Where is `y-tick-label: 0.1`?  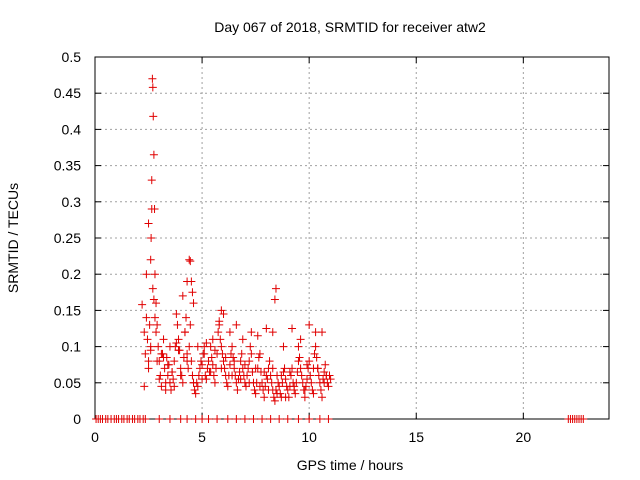
y-tick-label: 0.1 is located at coordinates (72, 347).